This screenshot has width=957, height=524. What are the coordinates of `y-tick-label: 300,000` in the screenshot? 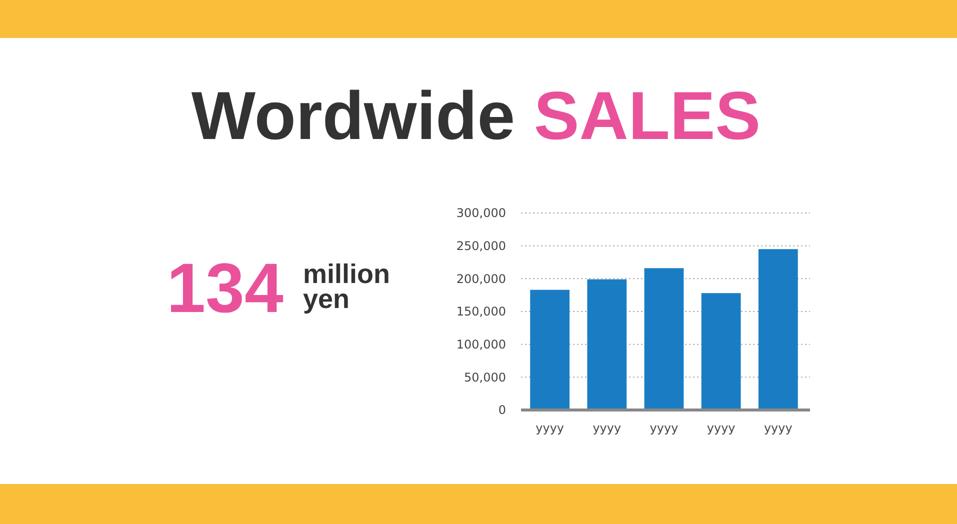 It's located at (481, 213).